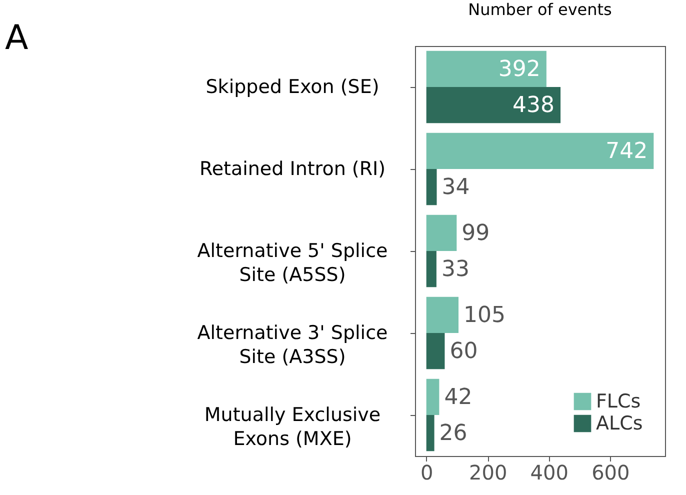 The image size is (686, 495). I want to click on data-label: 99, so click(476, 233).